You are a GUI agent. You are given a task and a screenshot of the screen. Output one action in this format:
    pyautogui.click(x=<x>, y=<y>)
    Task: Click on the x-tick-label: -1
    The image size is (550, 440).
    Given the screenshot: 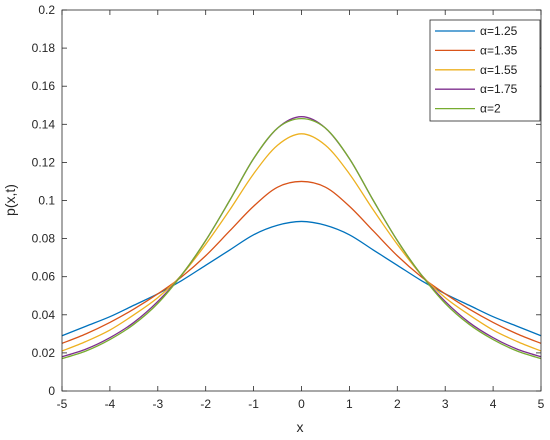 What is the action you would take?
    pyautogui.click(x=253, y=404)
    